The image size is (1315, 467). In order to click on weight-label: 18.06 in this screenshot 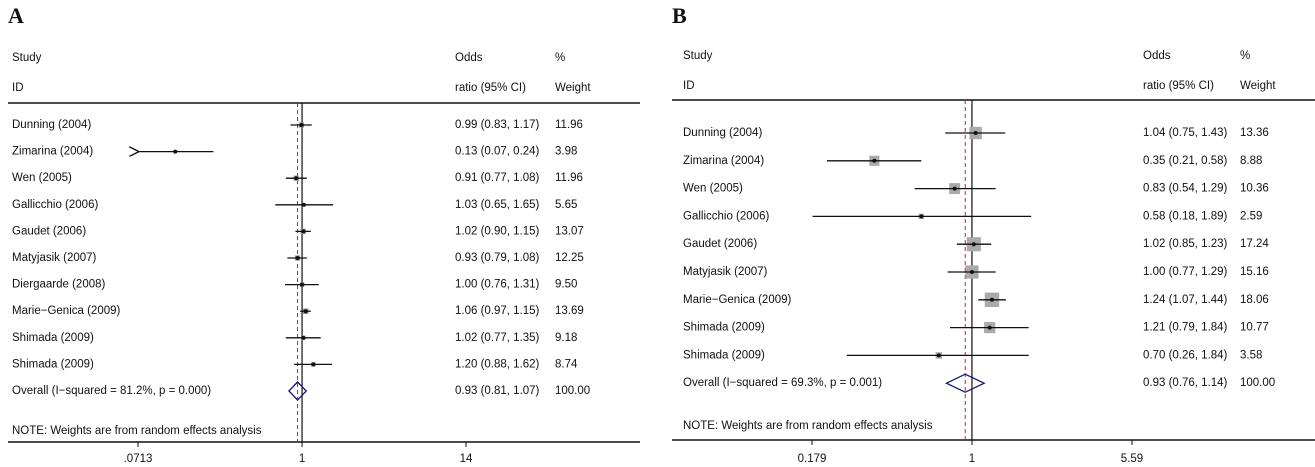, I will do `click(1254, 300)`.